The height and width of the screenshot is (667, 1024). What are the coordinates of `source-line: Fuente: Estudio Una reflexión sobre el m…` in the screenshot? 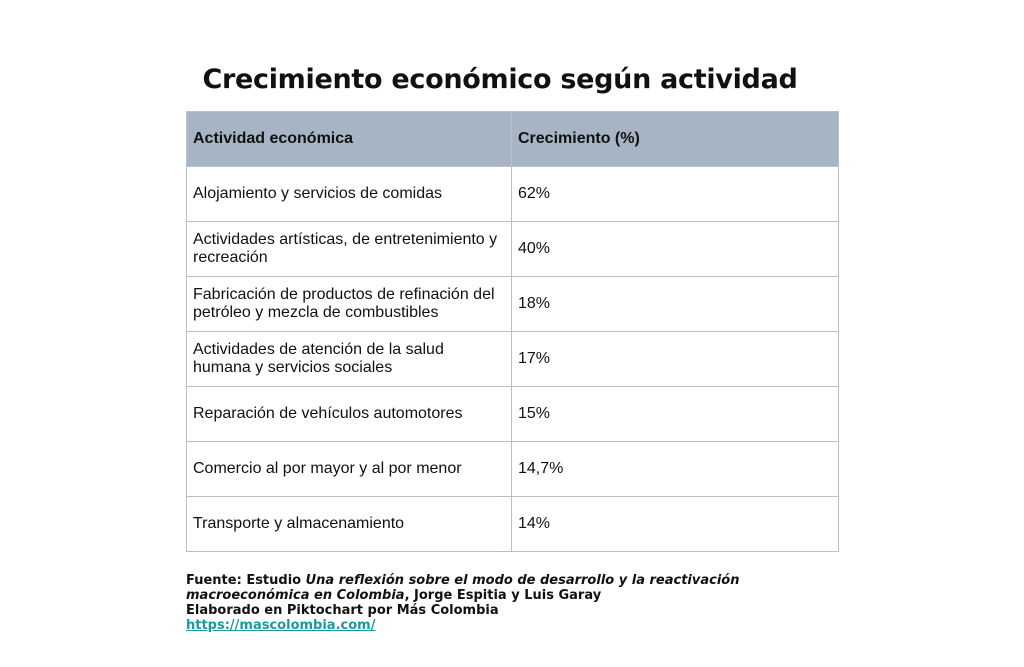 It's located at (521, 588).